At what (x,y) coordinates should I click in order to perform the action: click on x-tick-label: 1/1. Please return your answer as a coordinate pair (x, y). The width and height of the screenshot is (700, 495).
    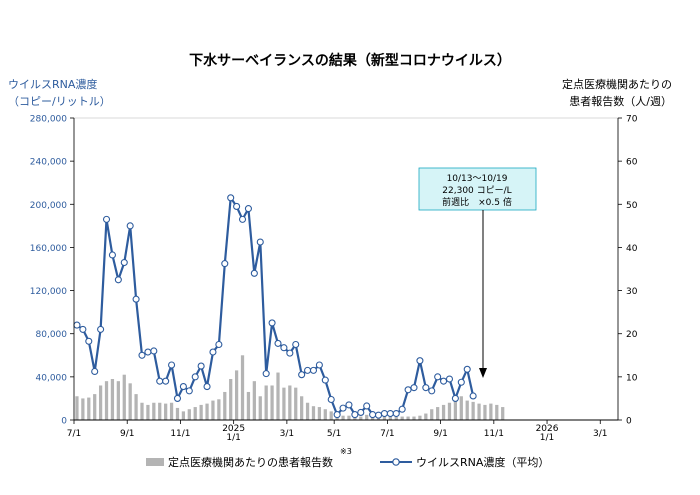
    Looking at the image, I should click on (547, 438).